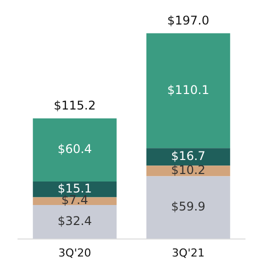 The image size is (263, 276). I want to click on data-label: $110.1, so click(188, 89).